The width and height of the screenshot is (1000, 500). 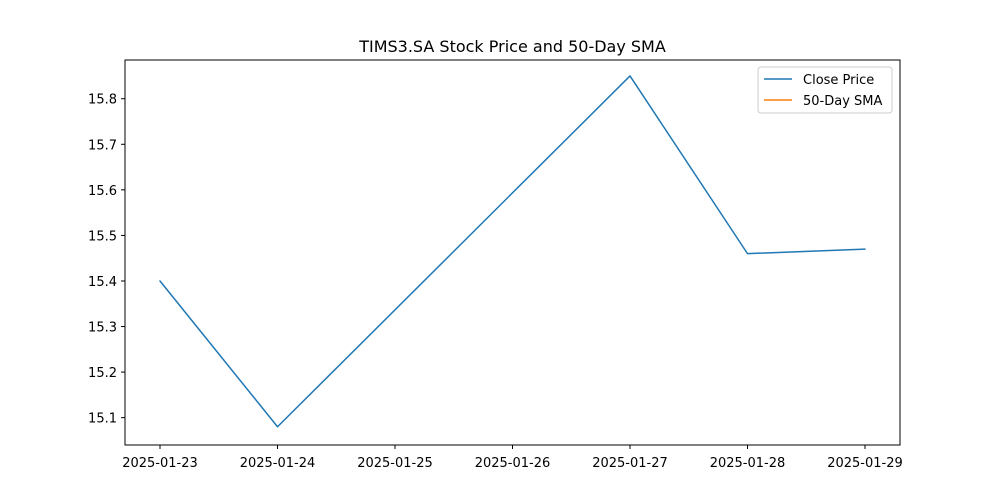 I want to click on y-tick-label: 15.5, so click(x=102, y=236).